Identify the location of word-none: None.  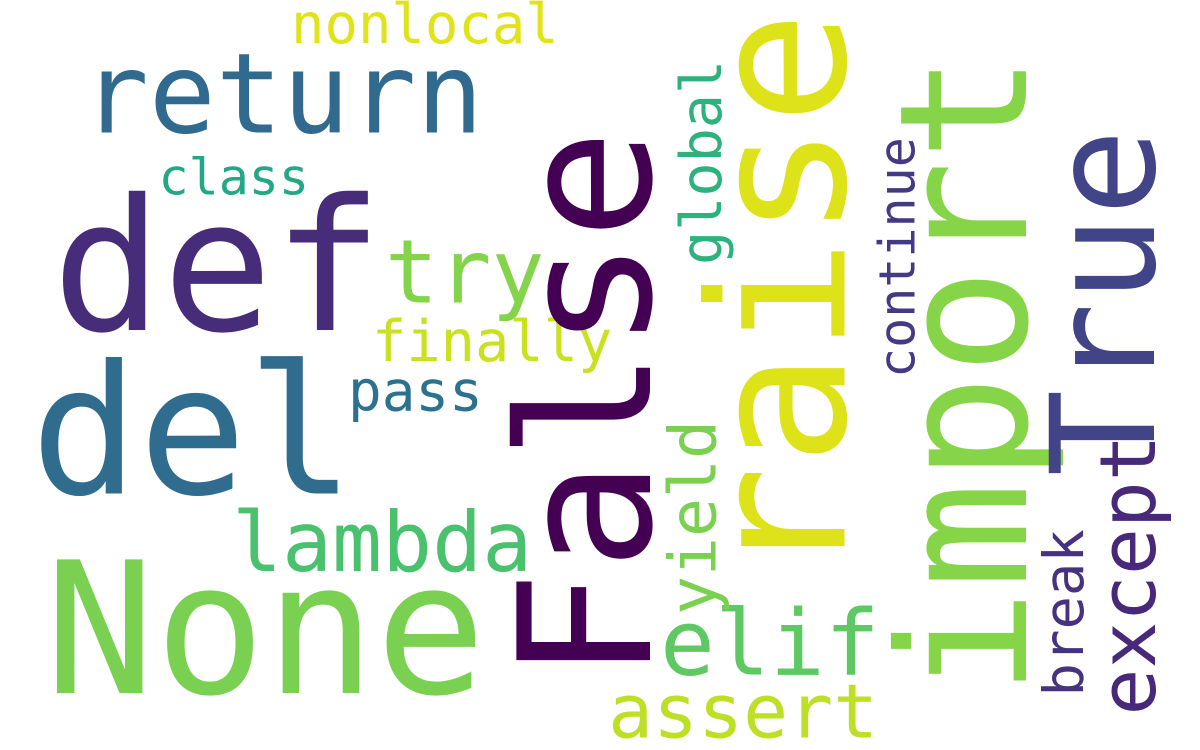
(265, 630).